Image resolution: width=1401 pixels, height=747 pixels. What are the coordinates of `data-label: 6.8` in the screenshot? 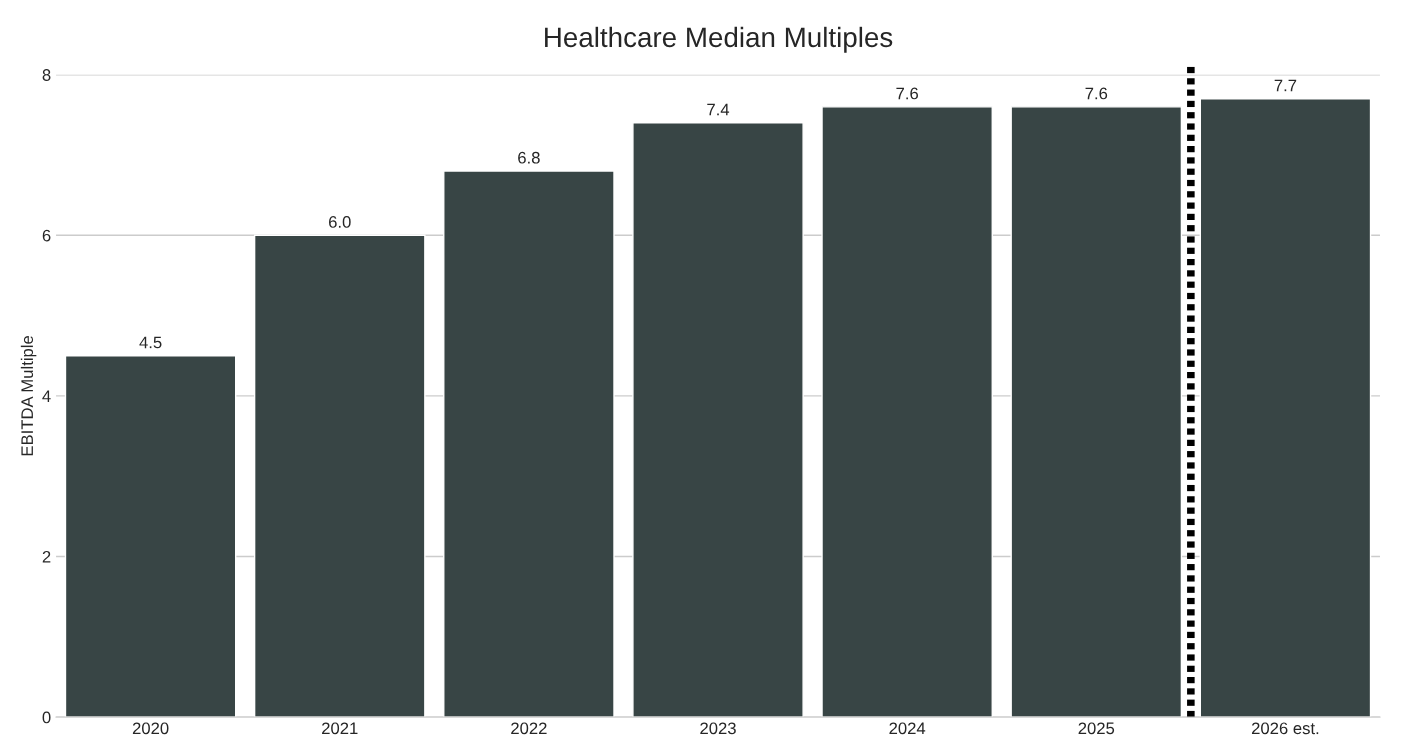 It's located at (529, 157).